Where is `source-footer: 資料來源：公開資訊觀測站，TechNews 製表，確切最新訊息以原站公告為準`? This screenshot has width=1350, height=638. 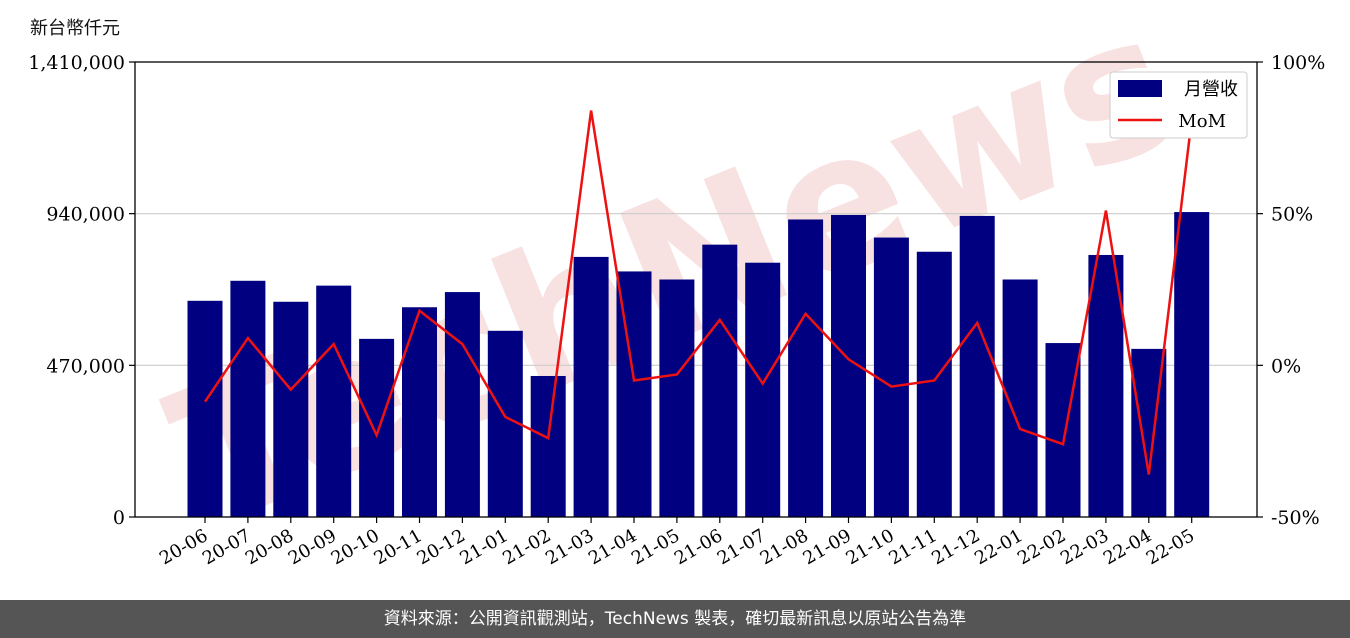 source-footer: 資料來源：公開資訊觀測站，TechNews 製表，確切最新訊息以原站公告為準 is located at coordinates (675, 619).